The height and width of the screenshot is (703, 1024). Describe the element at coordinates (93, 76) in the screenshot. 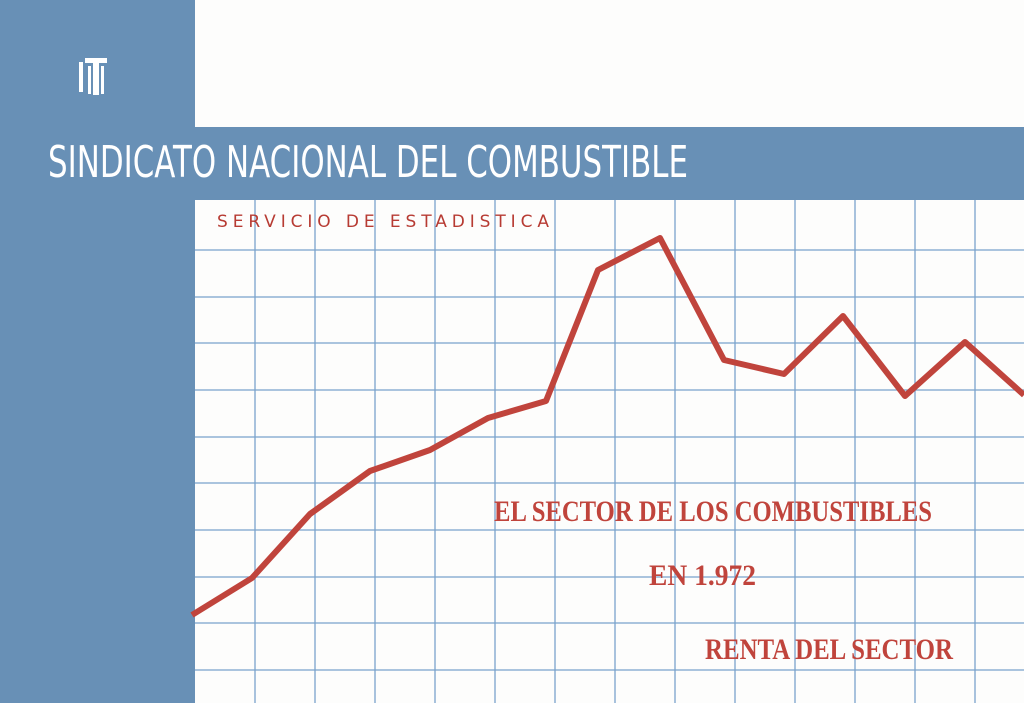

I see `logo` at that location.